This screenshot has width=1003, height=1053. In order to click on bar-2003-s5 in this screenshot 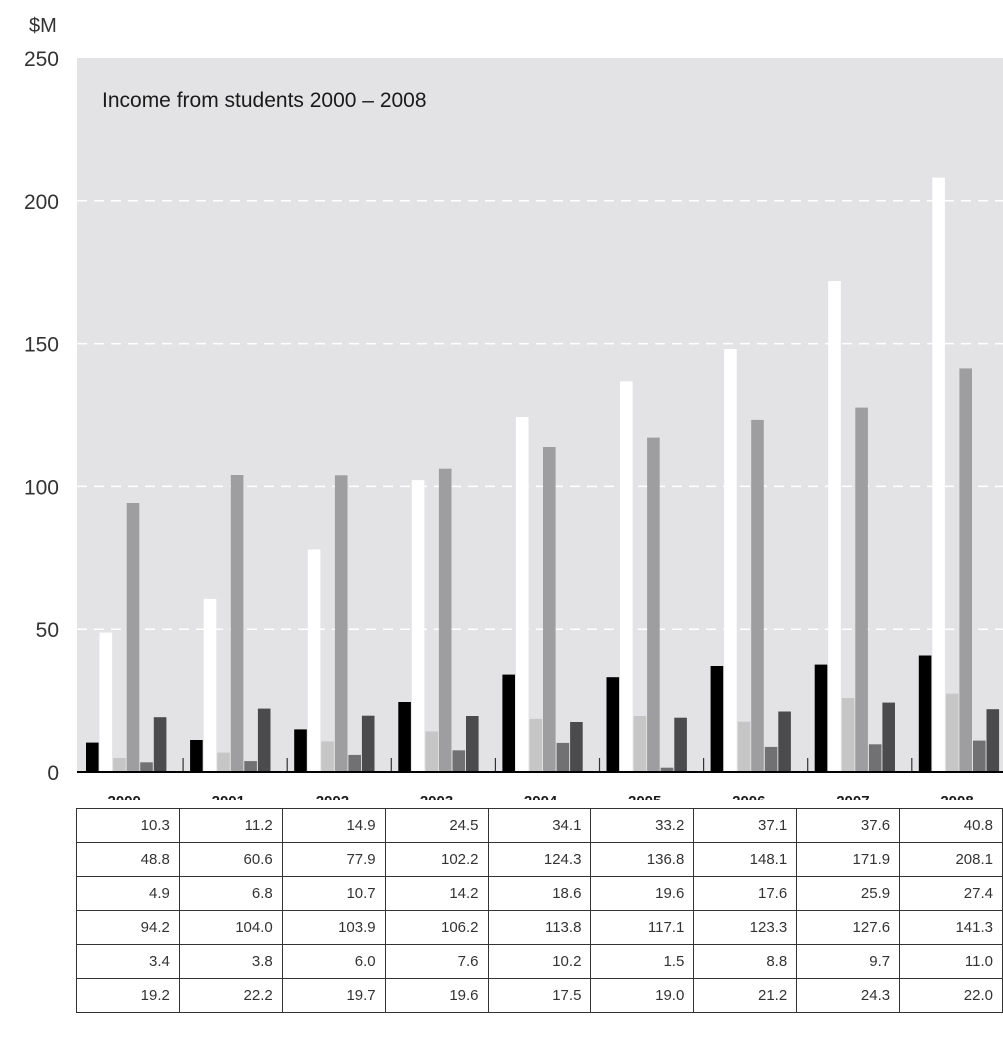, I will do `click(459, 761)`.